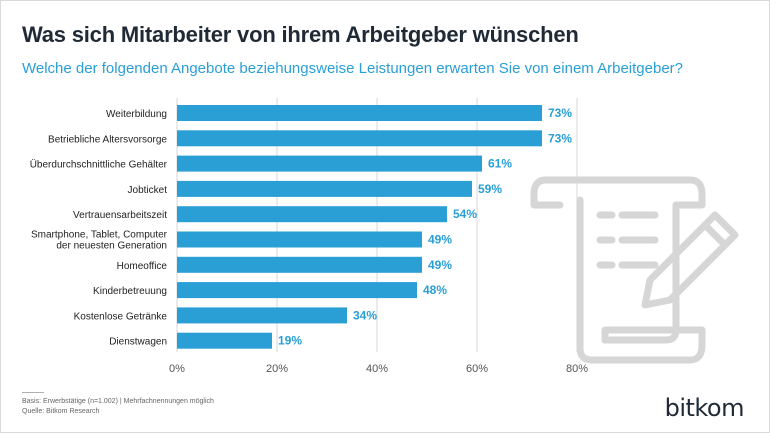 The height and width of the screenshot is (433, 770). I want to click on bar-value-label: 61%, so click(500, 164).